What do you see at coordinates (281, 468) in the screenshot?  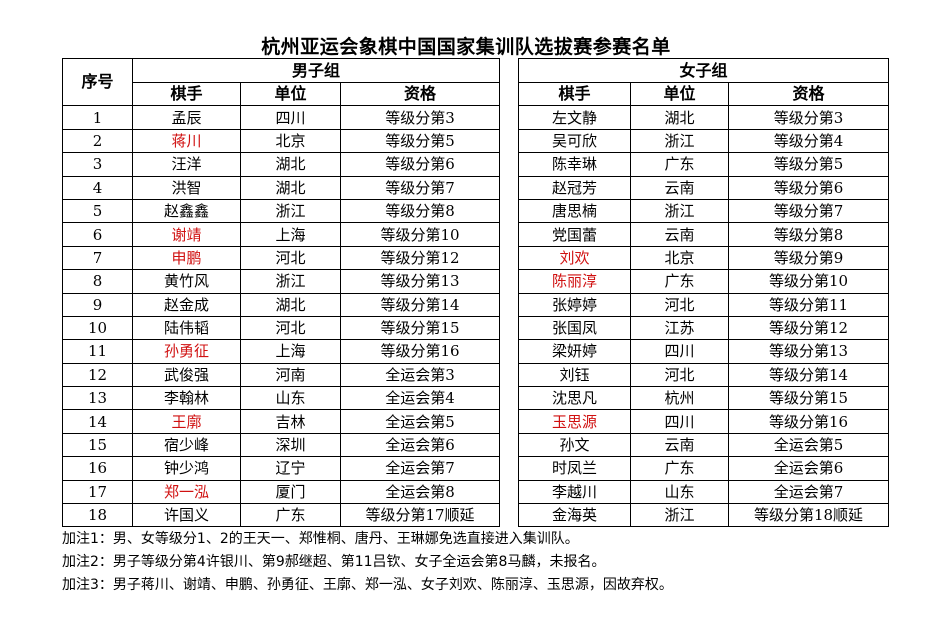 I see `men-row: 16 钟少鸿 辽宁 全运会第7` at bounding box center [281, 468].